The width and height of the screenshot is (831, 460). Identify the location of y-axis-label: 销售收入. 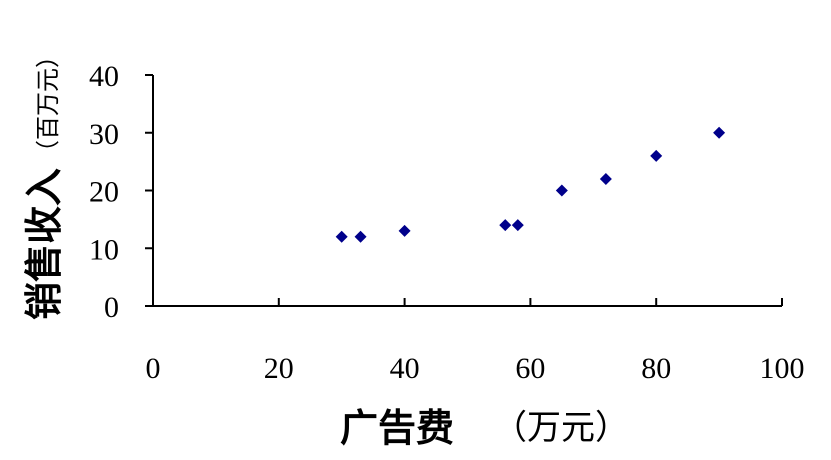
(44, 244).